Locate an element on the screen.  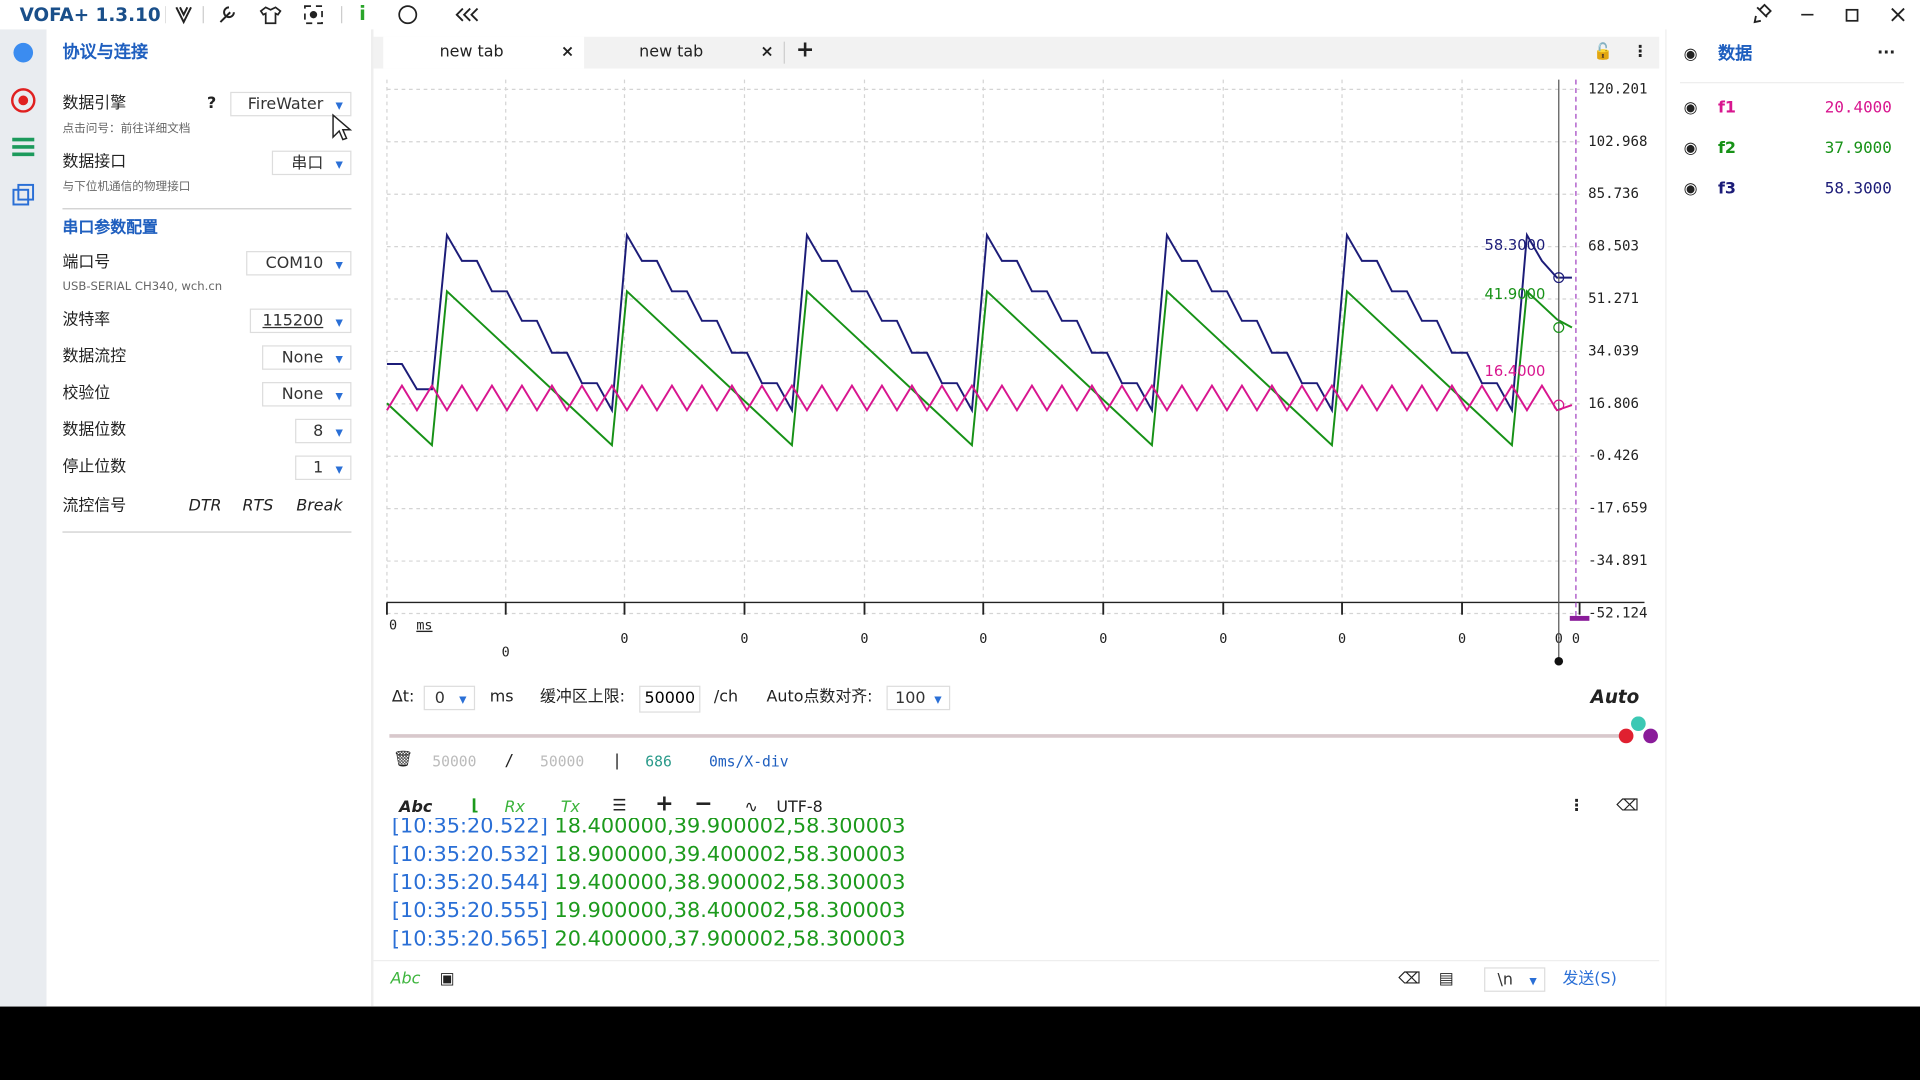
send-abc: Abc is located at coordinates (405, 979).